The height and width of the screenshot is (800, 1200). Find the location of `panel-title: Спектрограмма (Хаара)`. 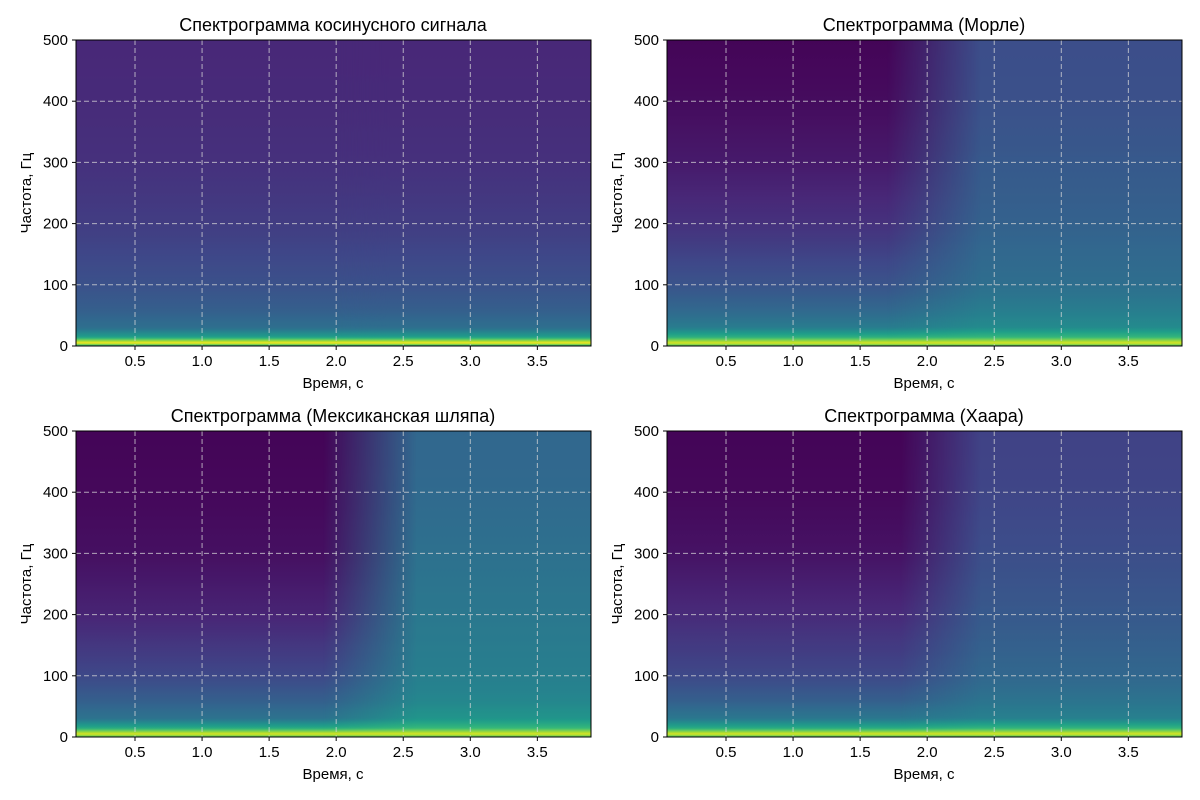

panel-title: Спектрограмма (Хаара) is located at coordinates (924, 416).